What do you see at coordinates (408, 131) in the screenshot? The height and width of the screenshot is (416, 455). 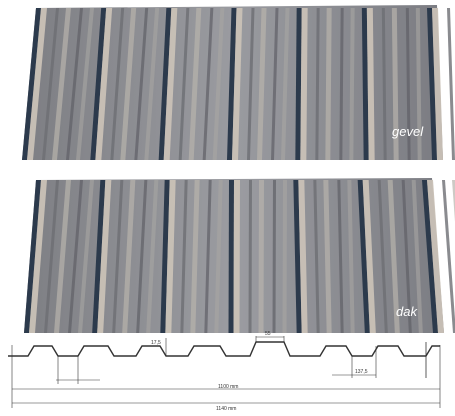 I see `gevel-label: gevel` at bounding box center [408, 131].